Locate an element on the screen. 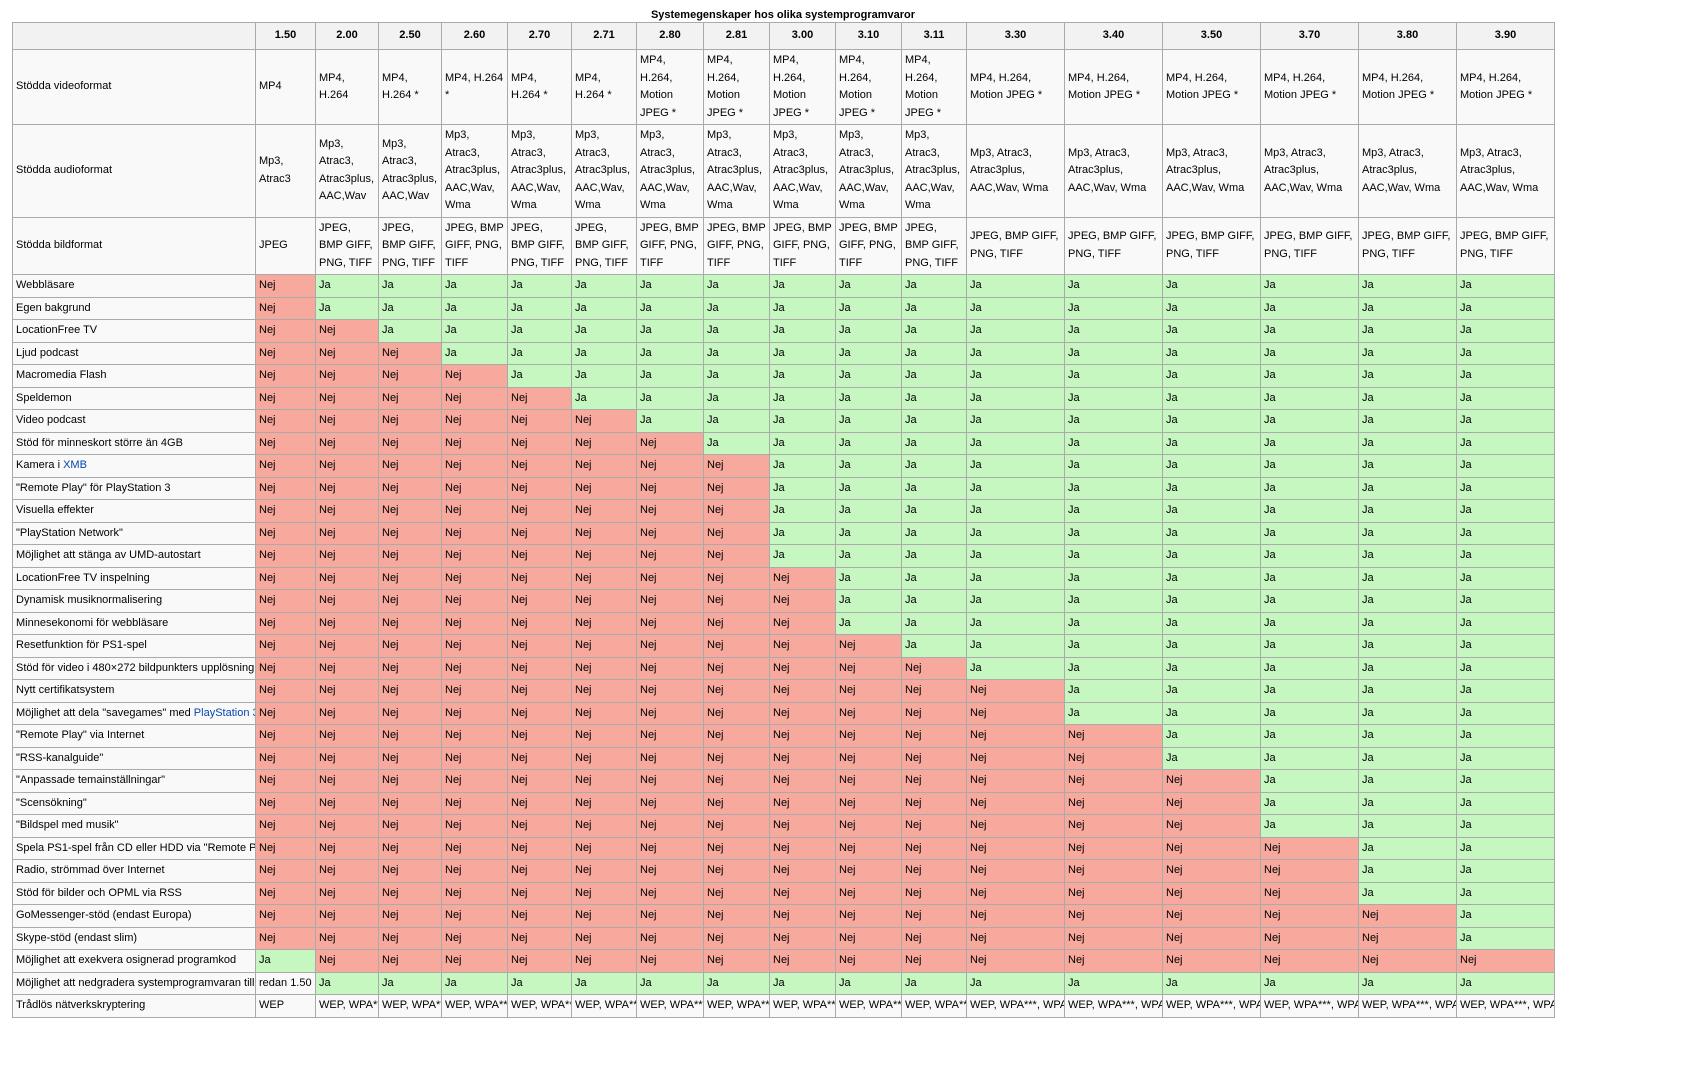 The height and width of the screenshot is (1076, 1700). format-cell: MP4 is located at coordinates (285, 87).